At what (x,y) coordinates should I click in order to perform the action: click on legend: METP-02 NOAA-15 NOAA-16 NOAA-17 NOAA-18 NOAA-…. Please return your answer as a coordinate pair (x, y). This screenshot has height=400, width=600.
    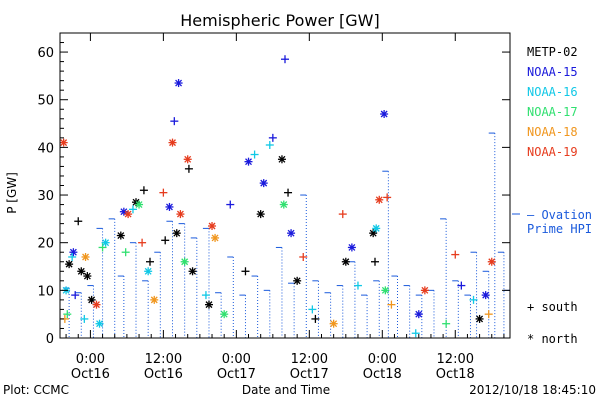
    Looking at the image, I should click on (552, 195).